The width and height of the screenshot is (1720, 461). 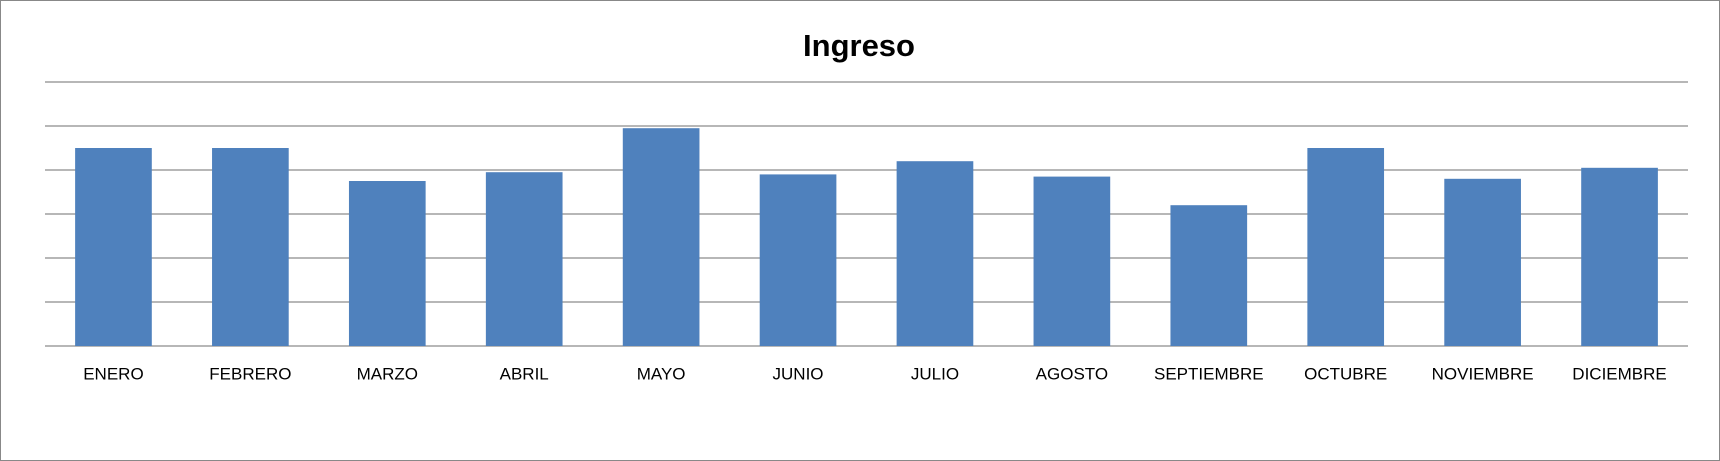 What do you see at coordinates (1209, 373) in the screenshot?
I see `x-tick-label: SEPTIEMBRE` at bounding box center [1209, 373].